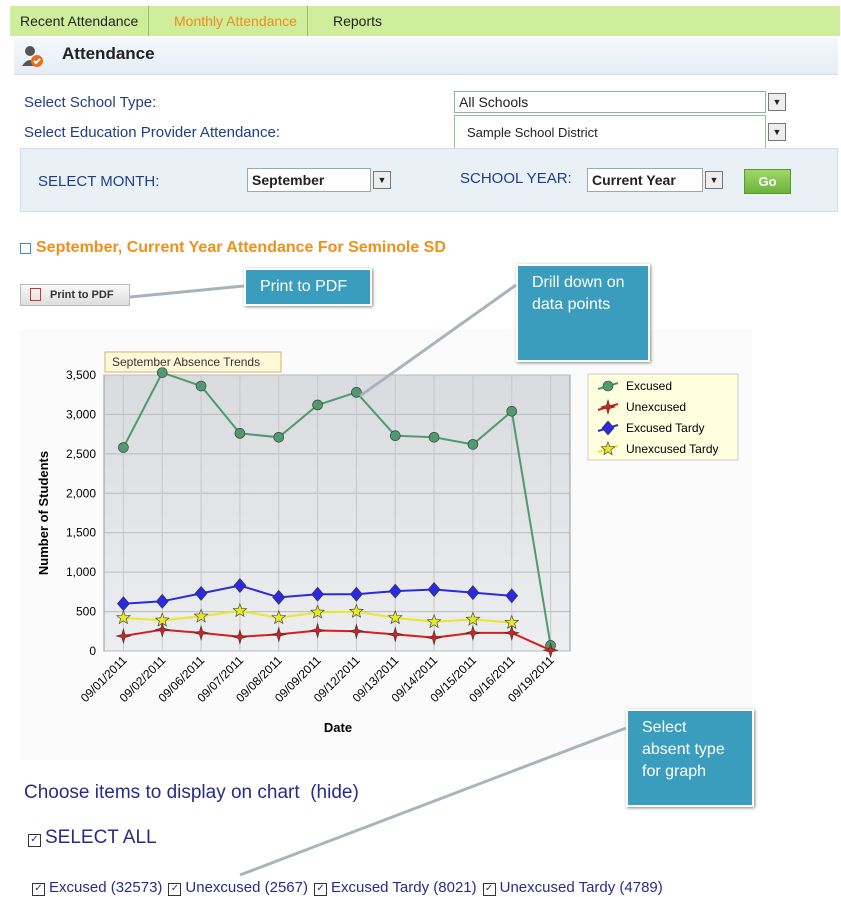 This screenshot has height=897, width=841. I want to click on legend-label: Excused, so click(649, 386).